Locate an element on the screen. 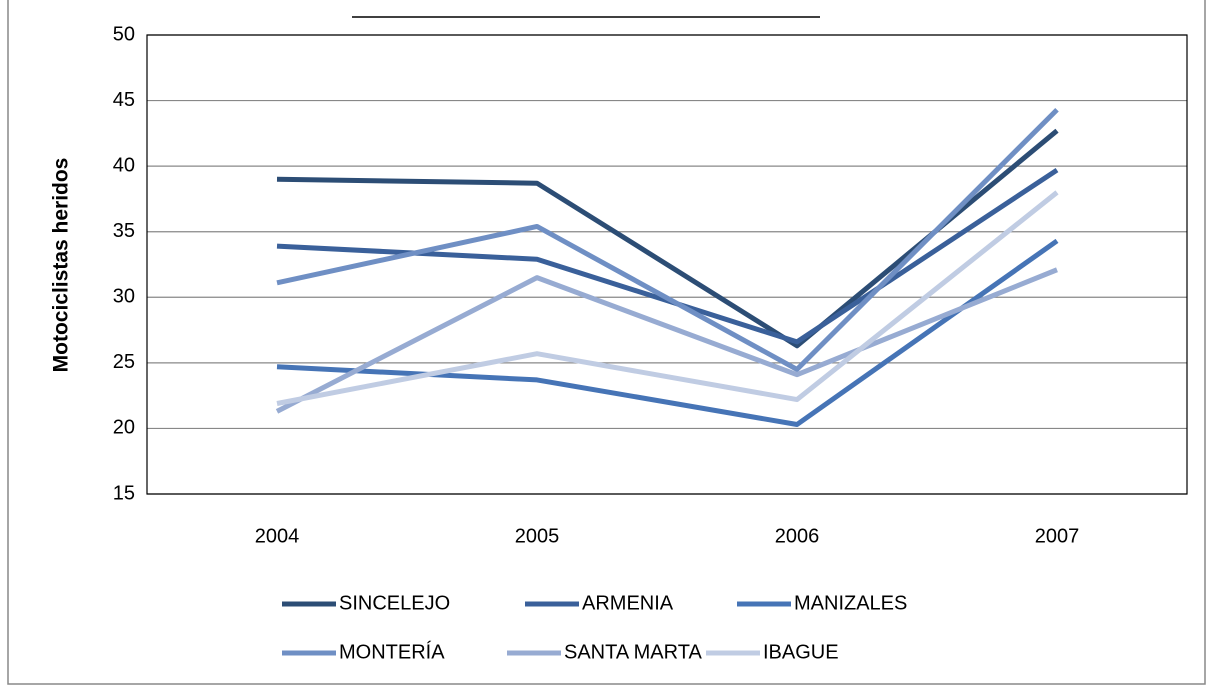 This screenshot has width=1213, height=685. legend-label: SANTA MARTA is located at coordinates (633, 652).